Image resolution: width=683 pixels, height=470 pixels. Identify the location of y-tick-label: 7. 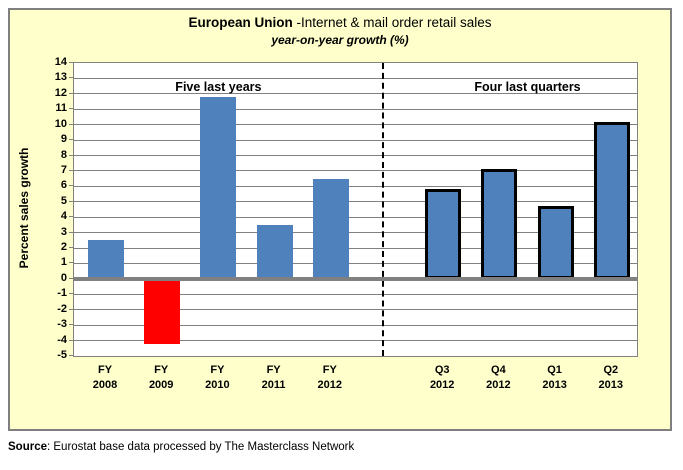
(63, 169).